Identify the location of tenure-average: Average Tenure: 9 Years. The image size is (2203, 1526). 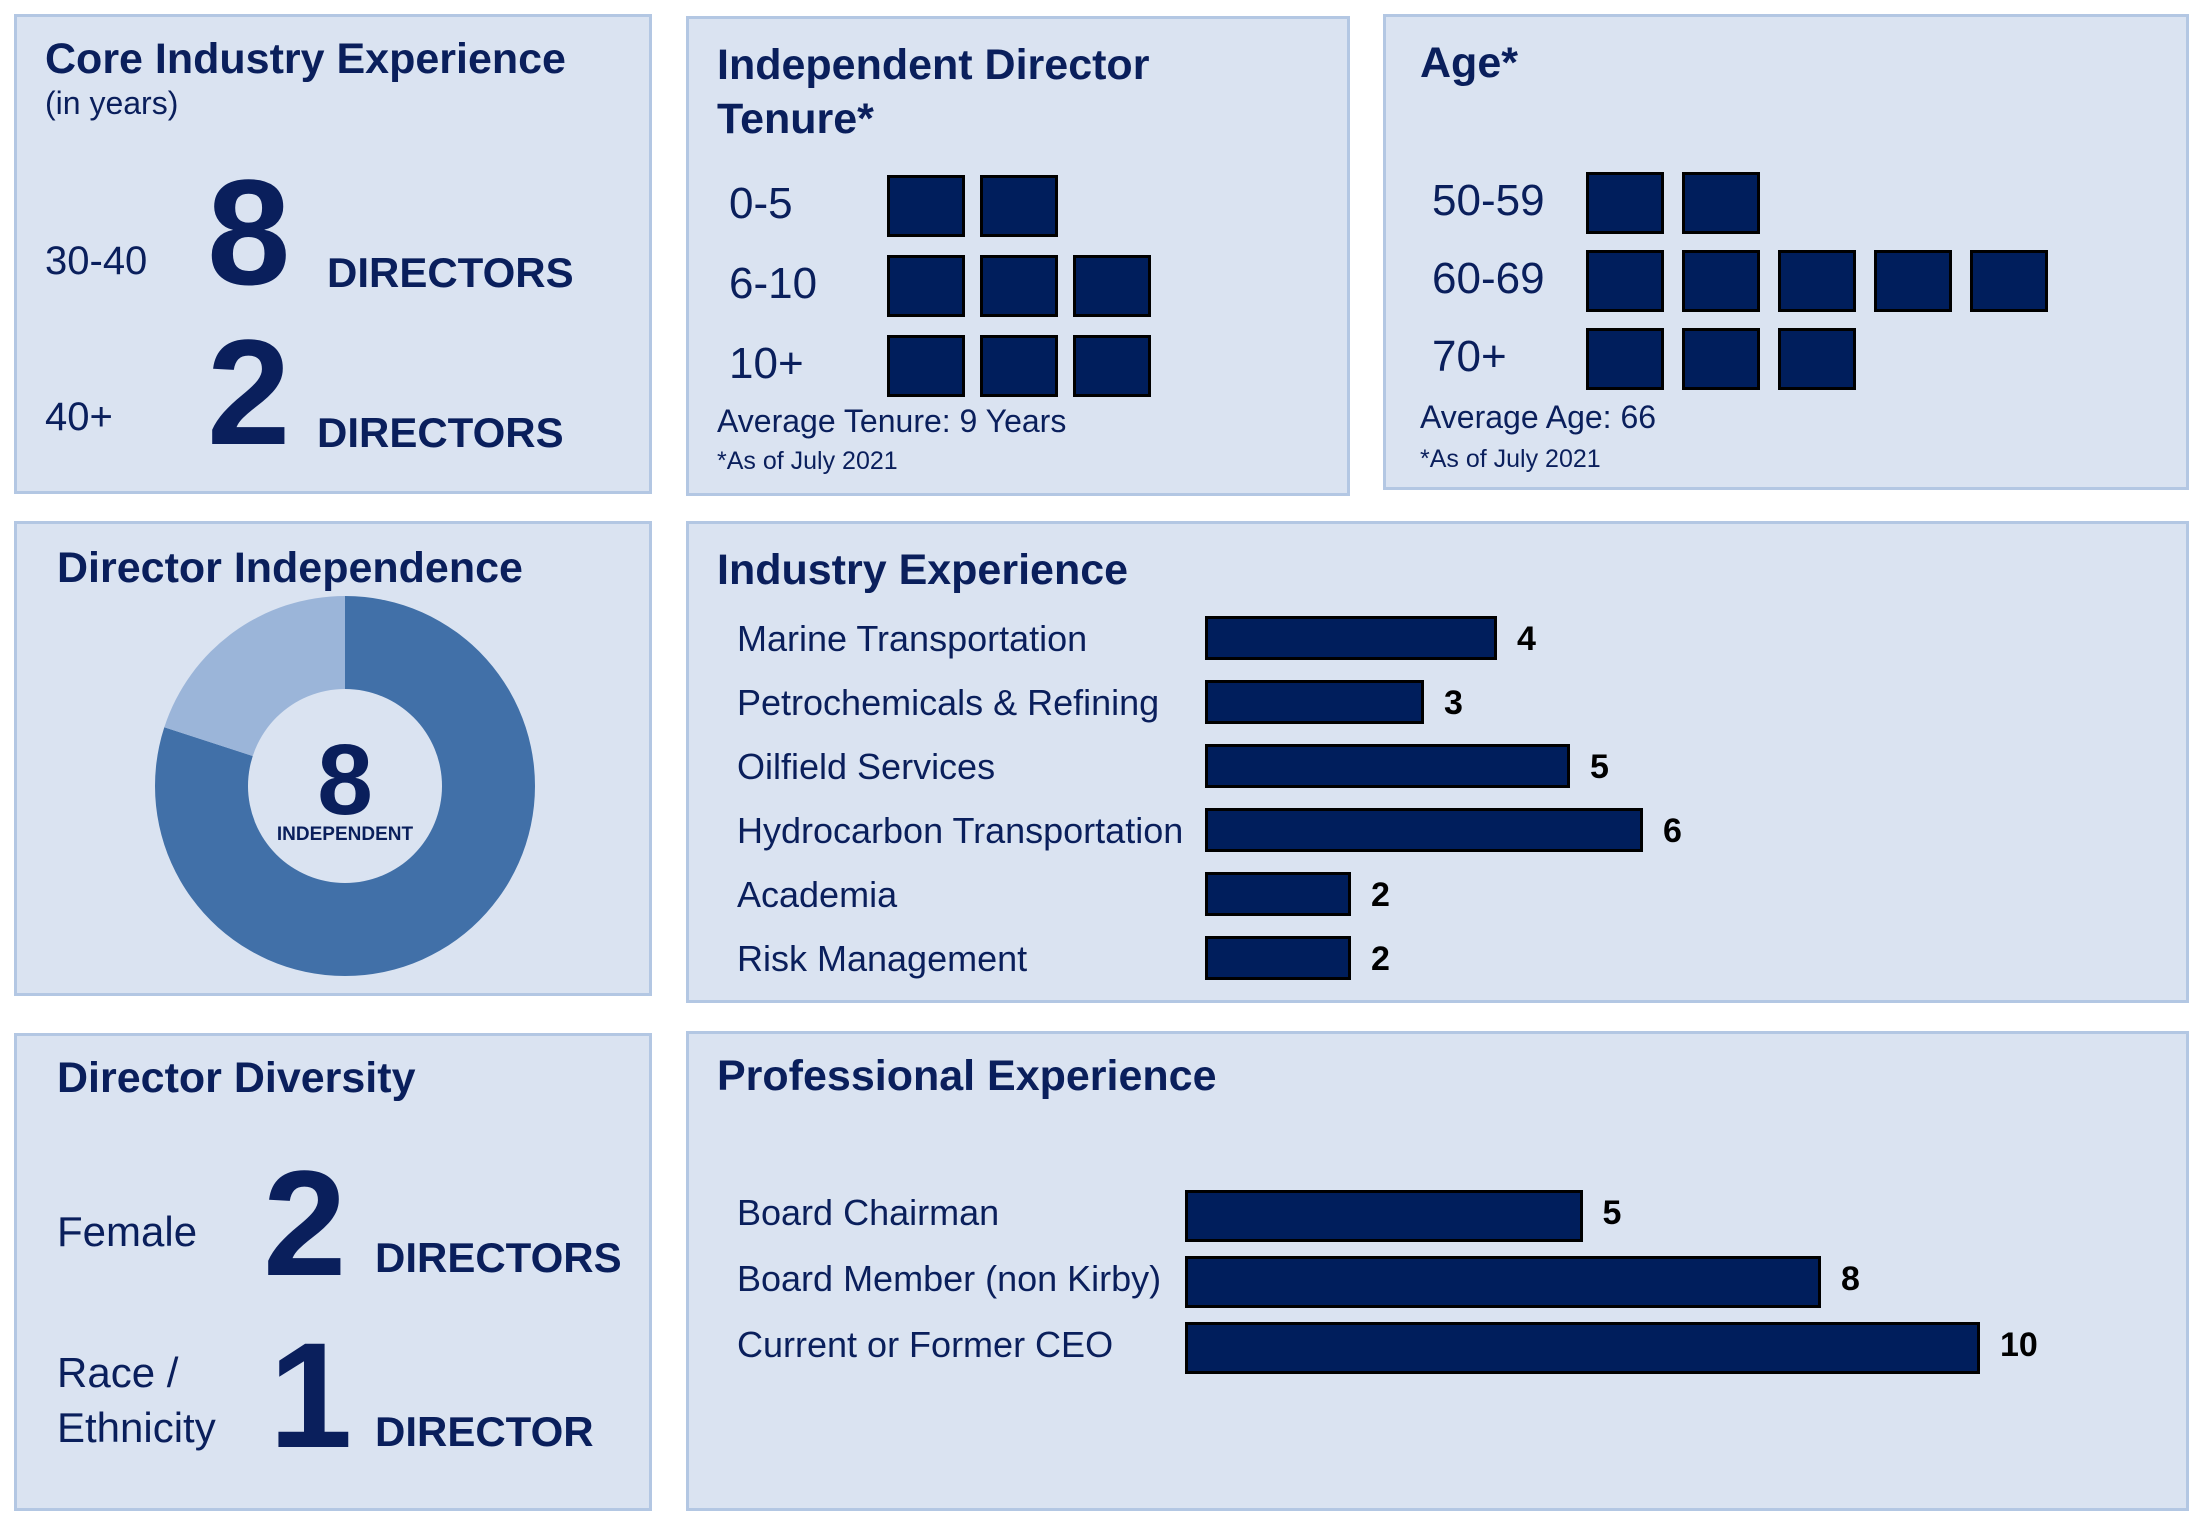
(892, 421).